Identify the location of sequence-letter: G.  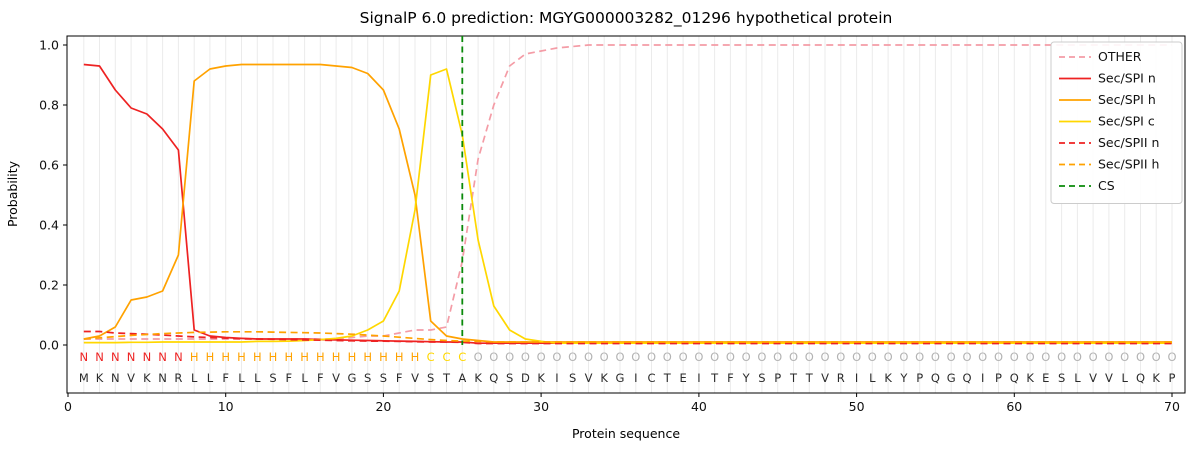
(620, 378).